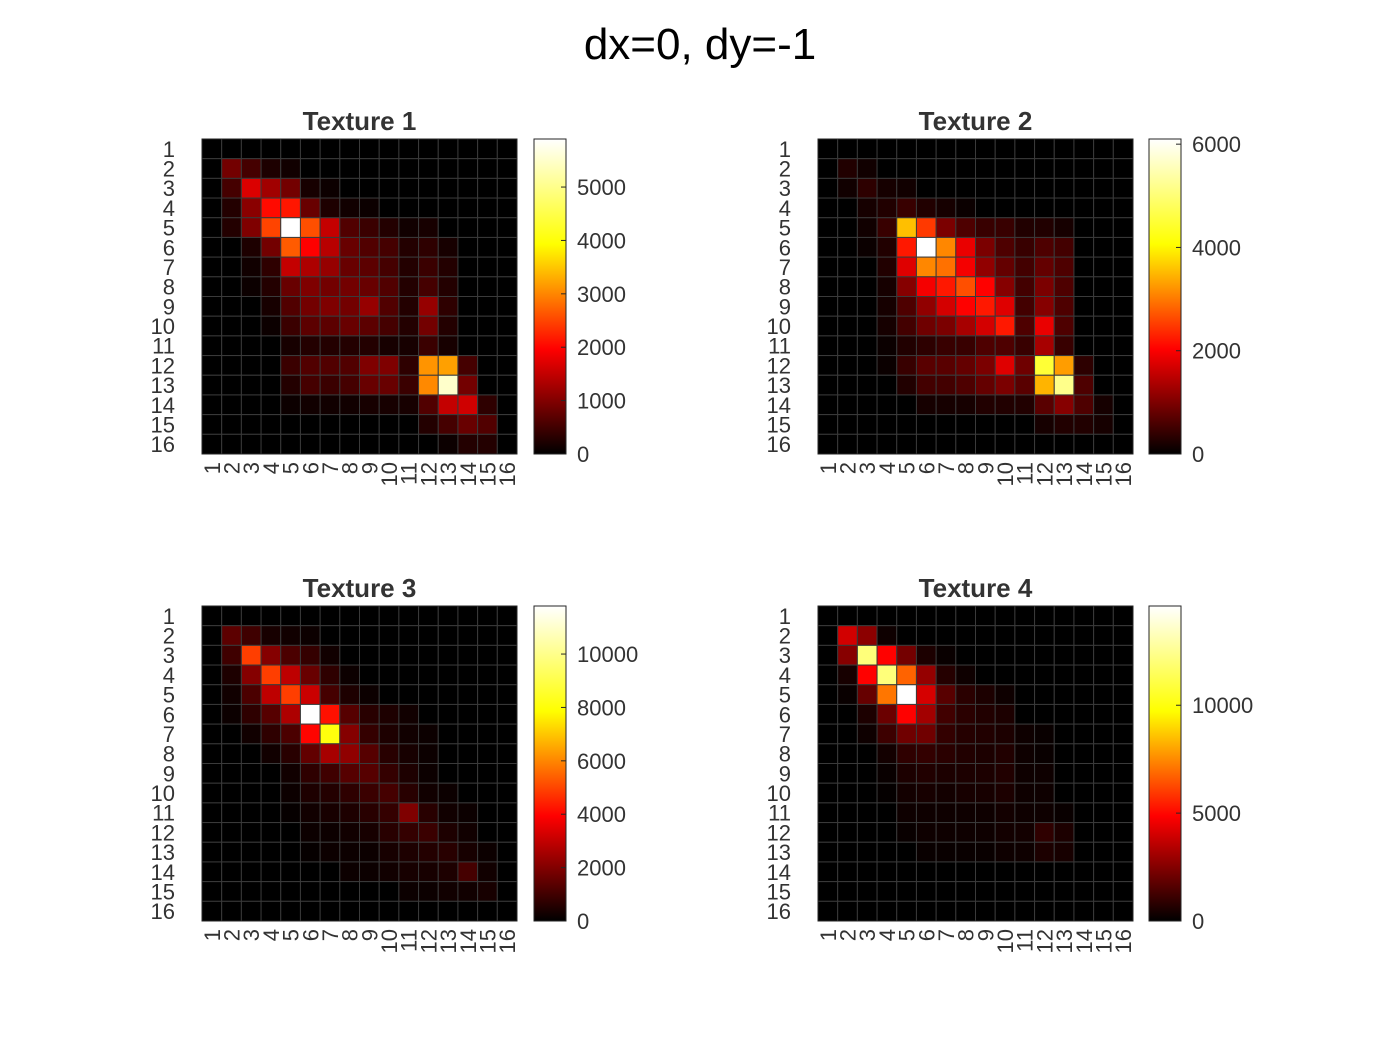  Describe the element at coordinates (785, 675) in the screenshot. I see `y-tick-label: 4` at that location.